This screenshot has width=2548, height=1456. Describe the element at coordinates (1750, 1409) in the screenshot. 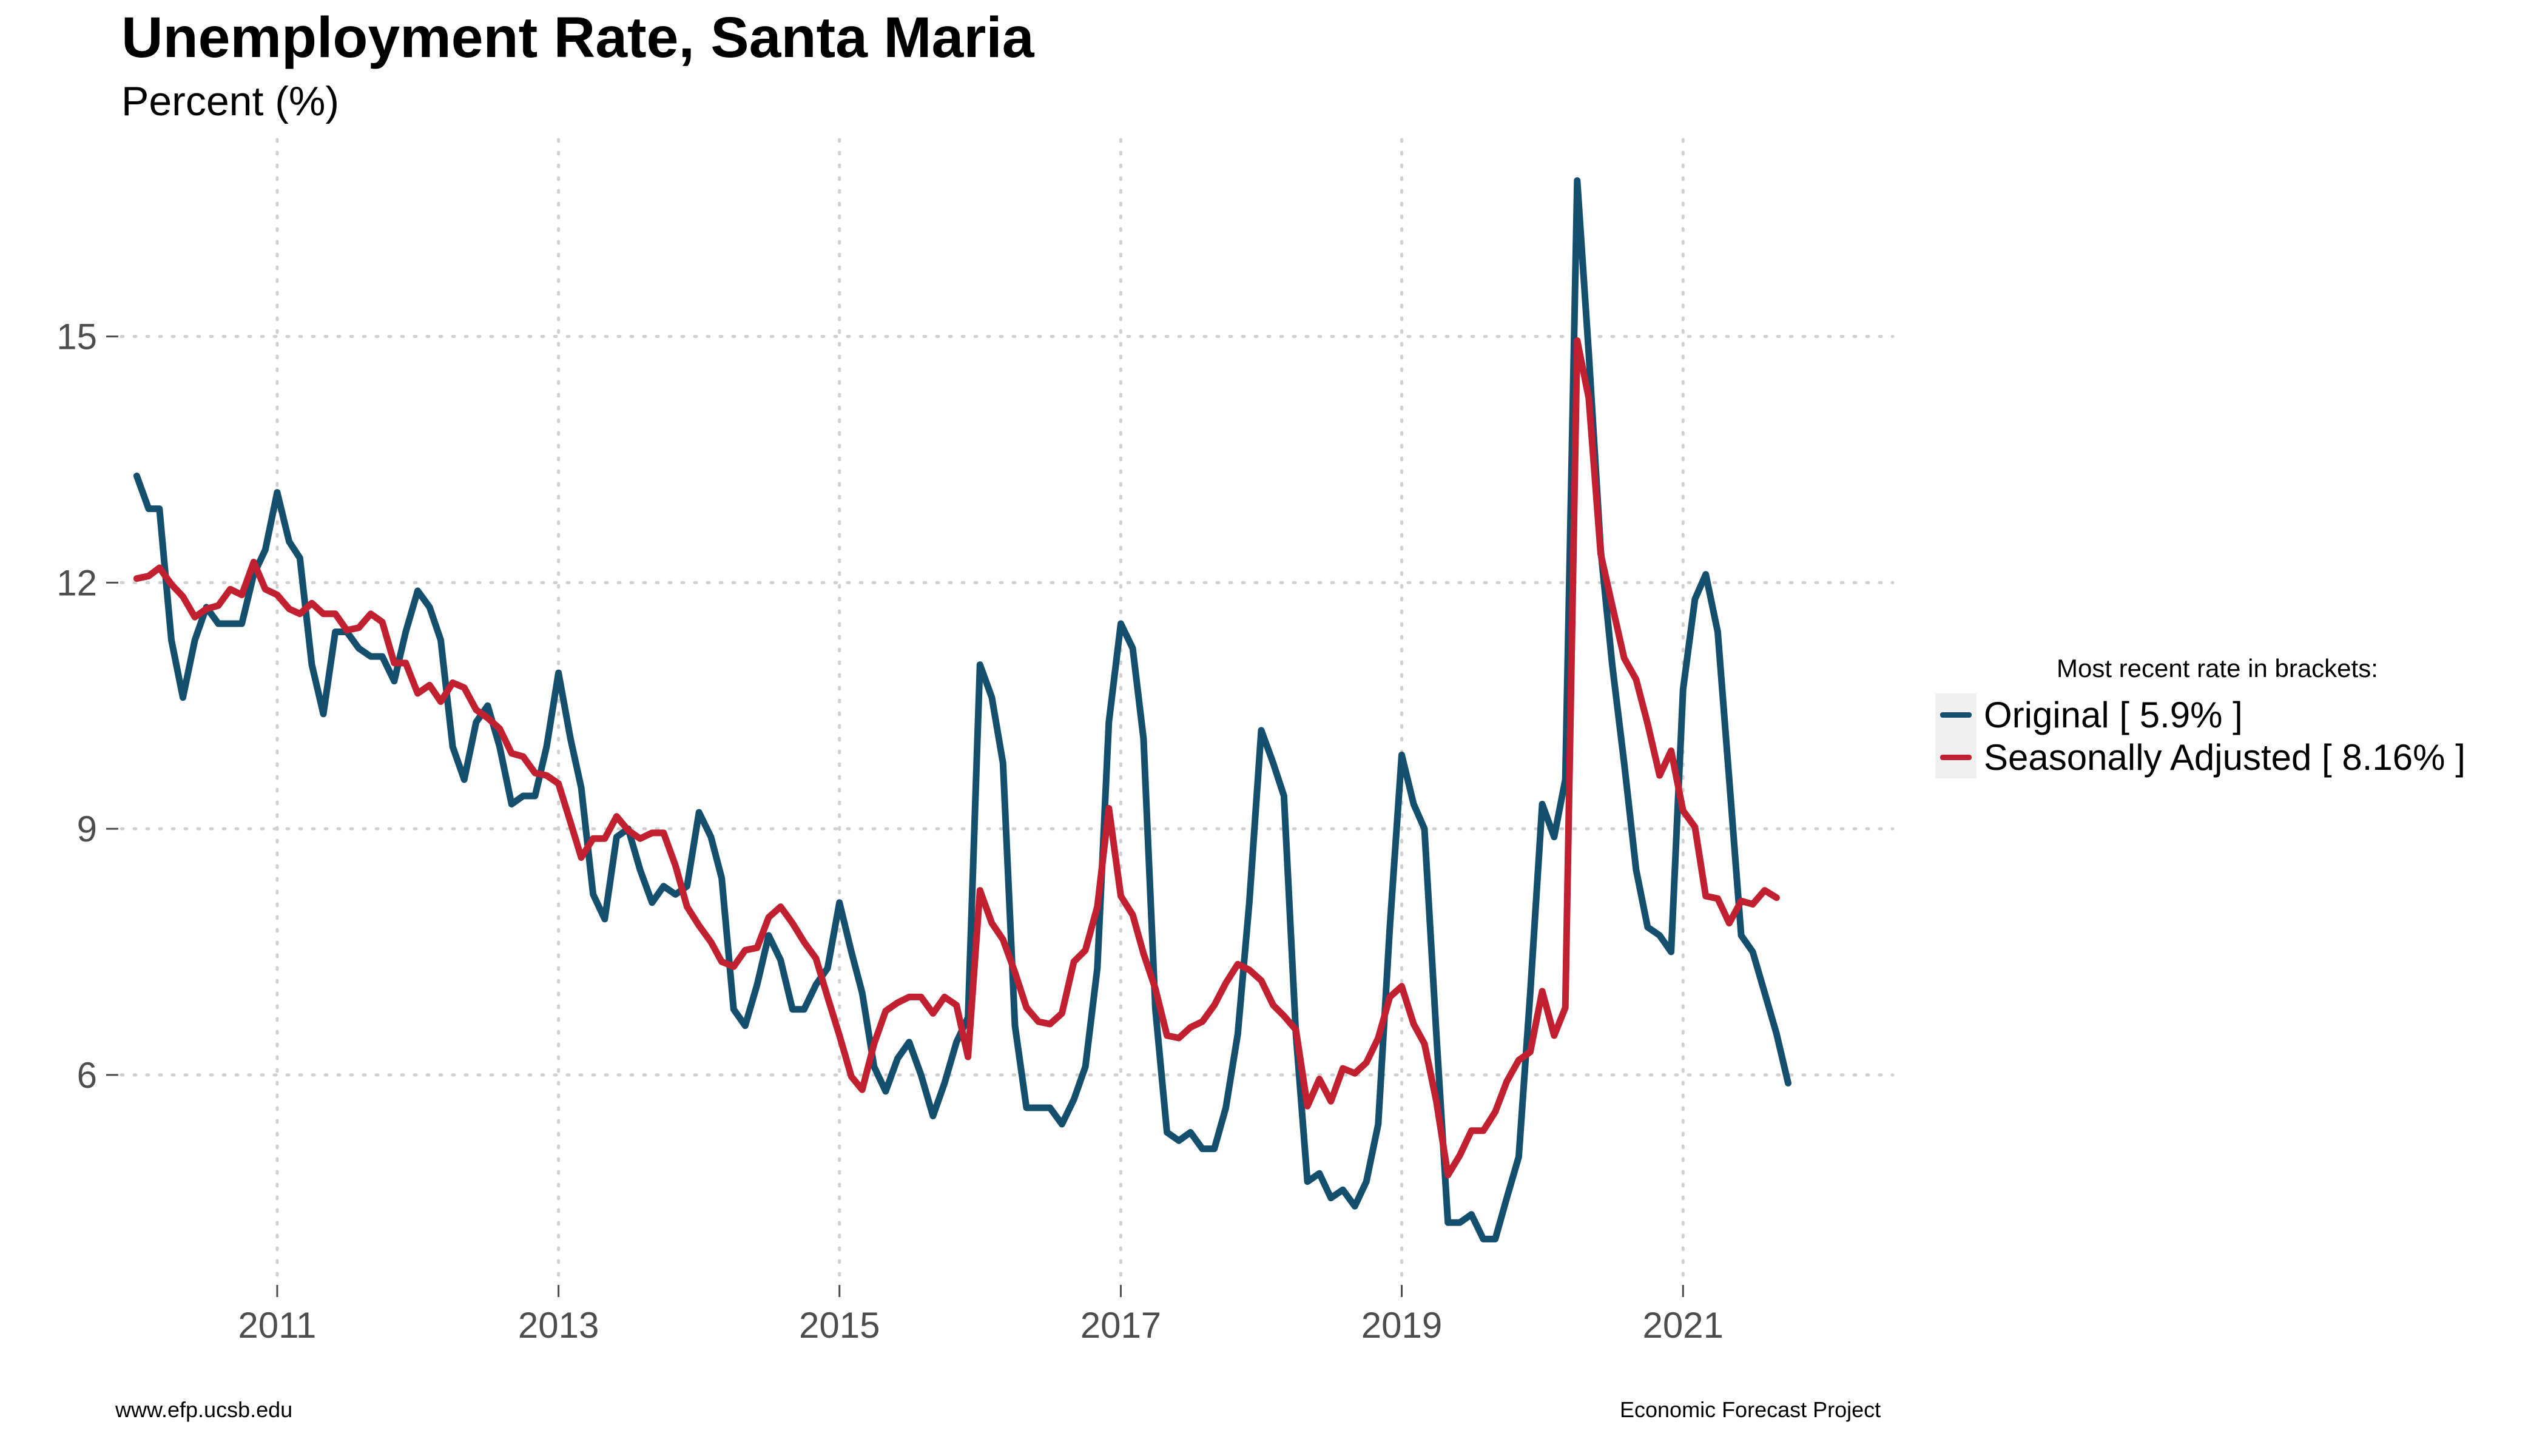

I see `footer-credit: Economic Forecast Project` at that location.